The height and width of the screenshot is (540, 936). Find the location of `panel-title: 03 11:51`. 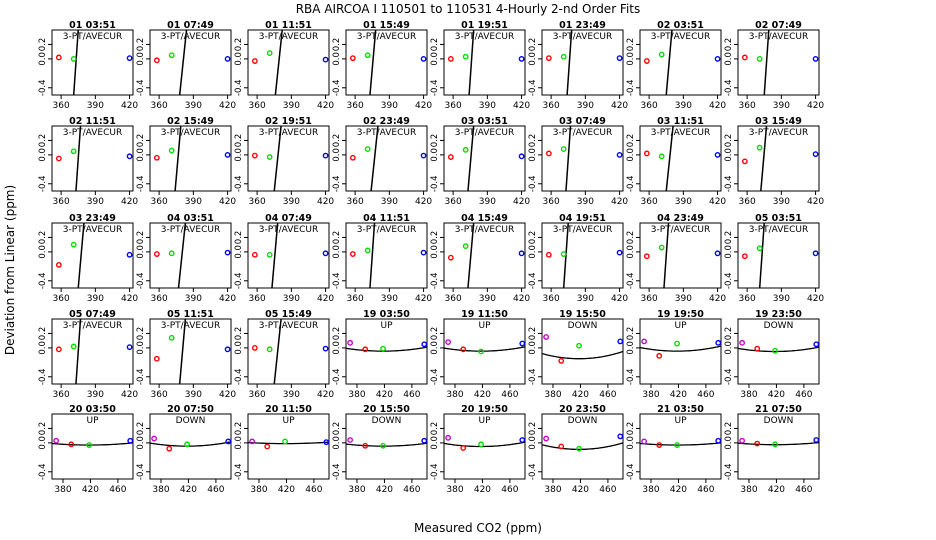

panel-title: 03 11:51 is located at coordinates (680, 121).